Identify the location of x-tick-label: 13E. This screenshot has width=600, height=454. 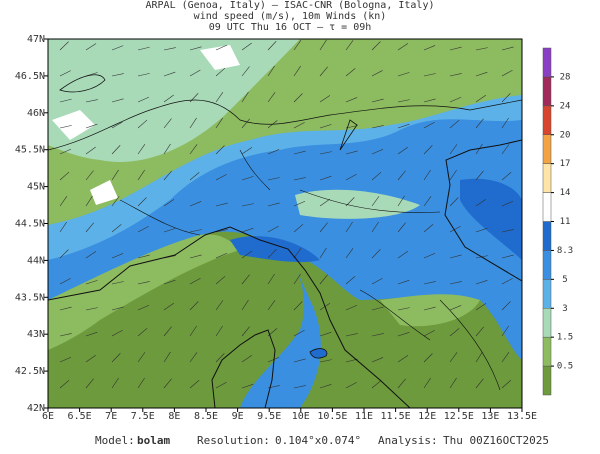
(490, 416).